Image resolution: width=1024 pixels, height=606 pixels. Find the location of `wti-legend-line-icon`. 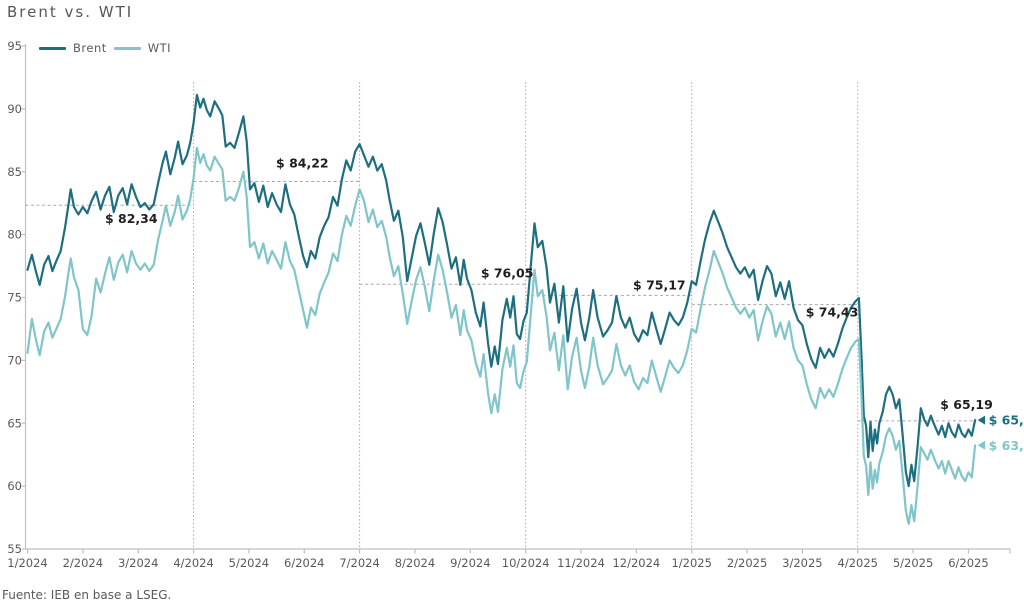

wti-legend-line-icon is located at coordinates (127, 48).